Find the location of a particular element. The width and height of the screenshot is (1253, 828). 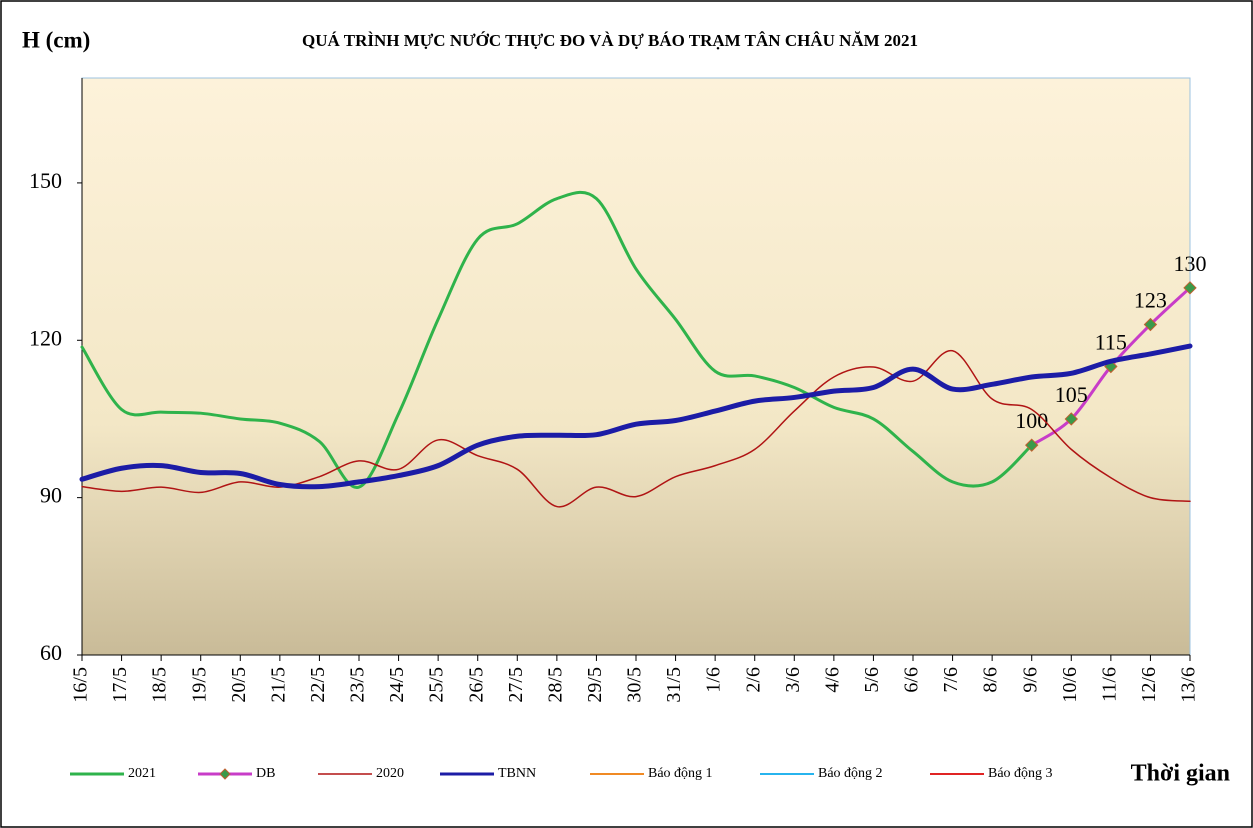

x-tick-label: 24/5 is located at coordinates (397, 685).